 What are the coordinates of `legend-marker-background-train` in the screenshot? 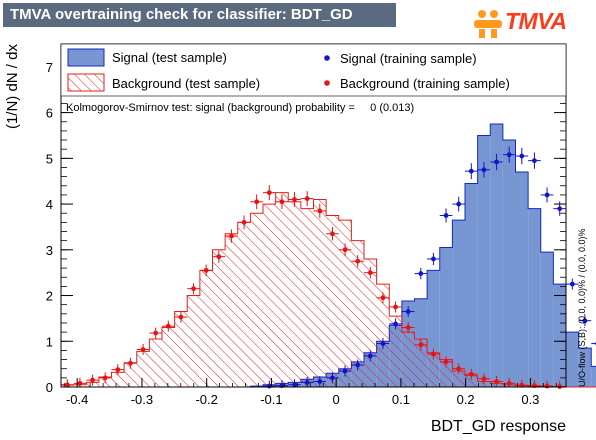 It's located at (327, 83).